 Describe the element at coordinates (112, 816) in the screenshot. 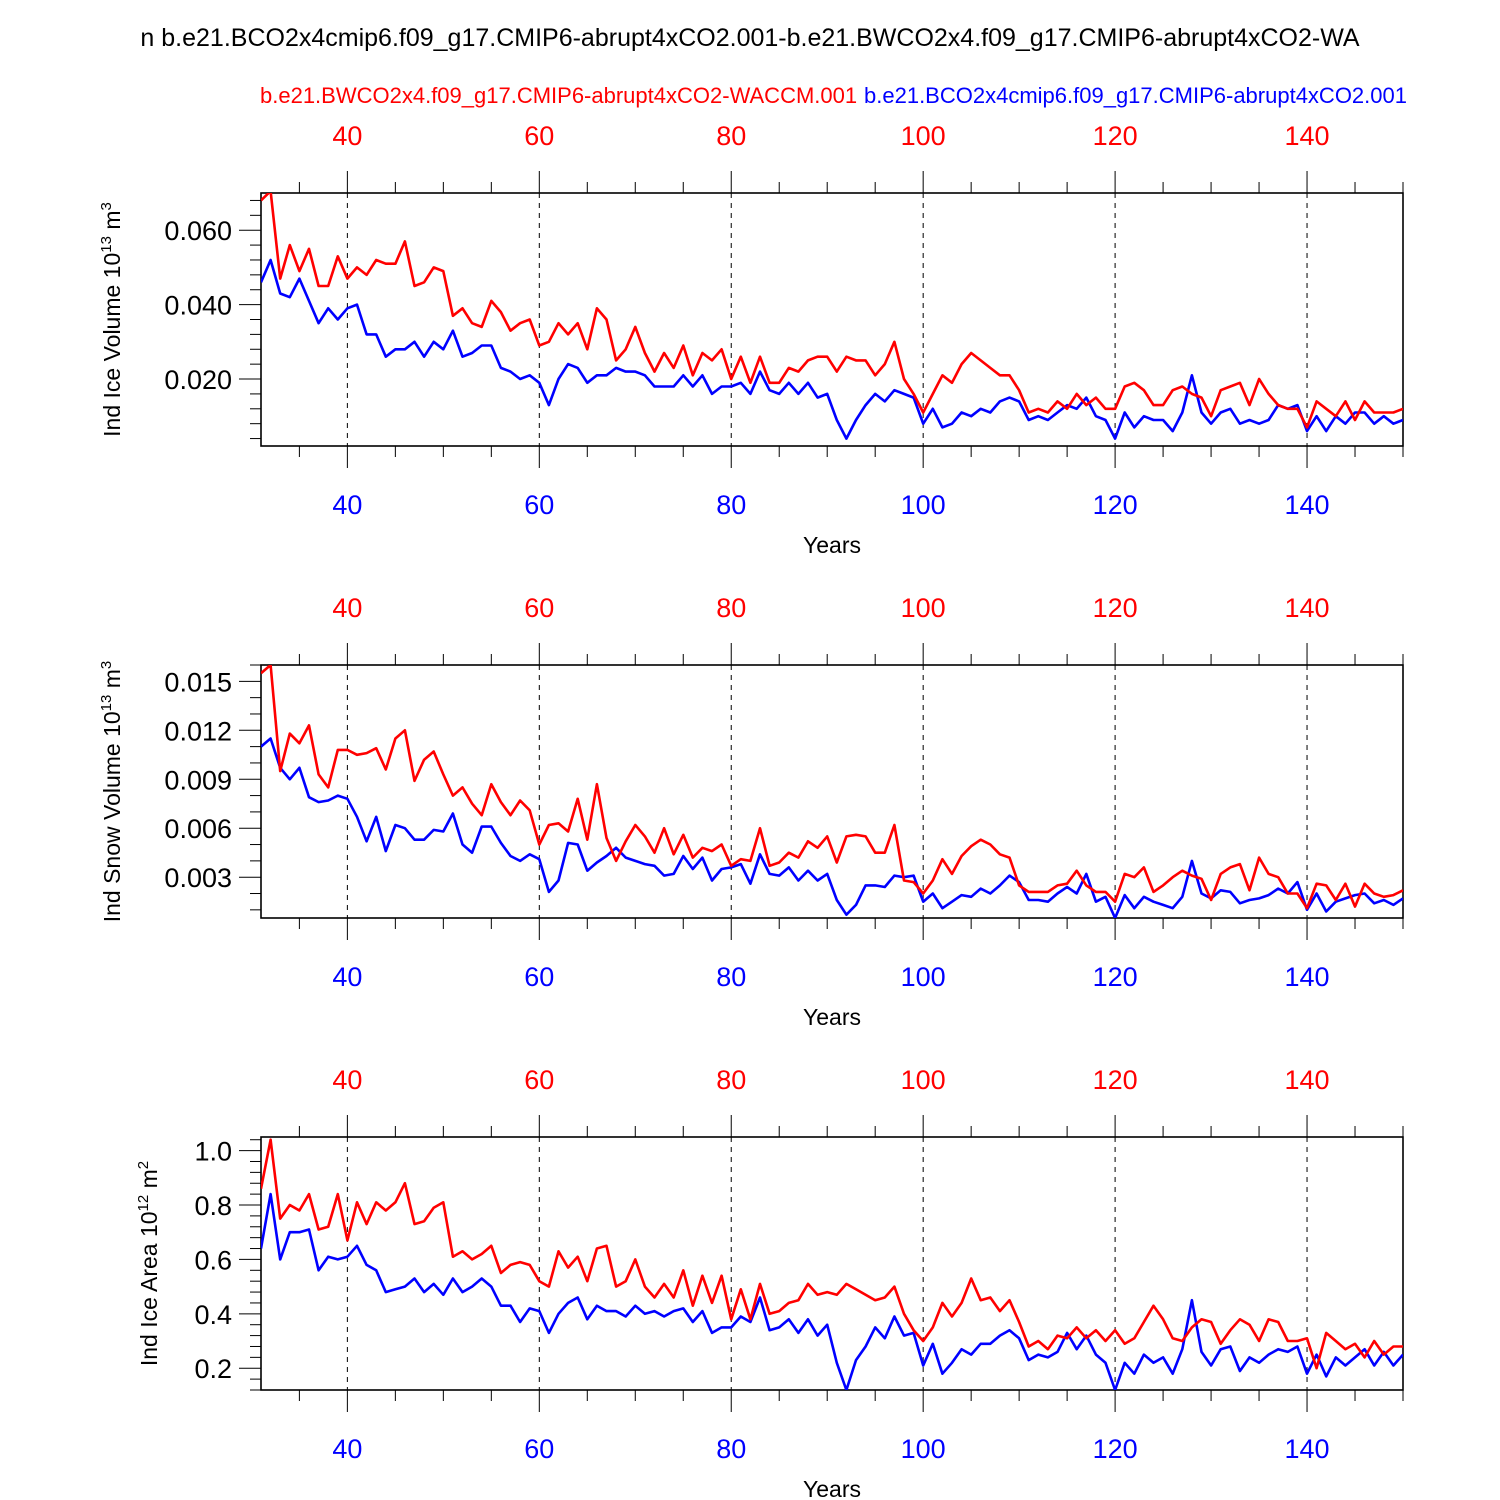

I see `y-axis-label-main: Ind Snow Volume 10` at that location.